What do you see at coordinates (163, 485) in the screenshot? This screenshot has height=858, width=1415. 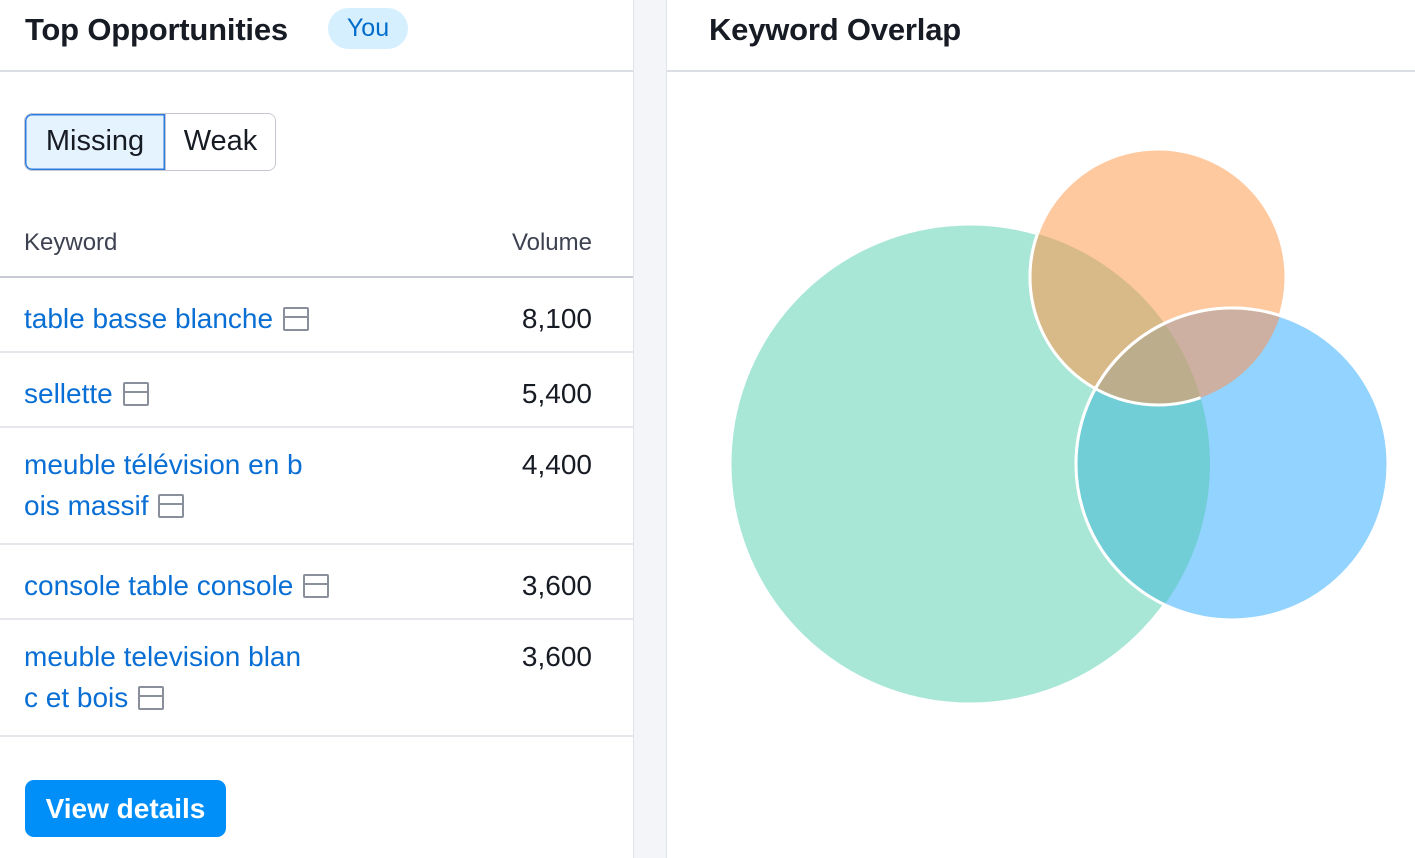 I see `keyword-link: meuble télévision en b ois massif` at bounding box center [163, 485].